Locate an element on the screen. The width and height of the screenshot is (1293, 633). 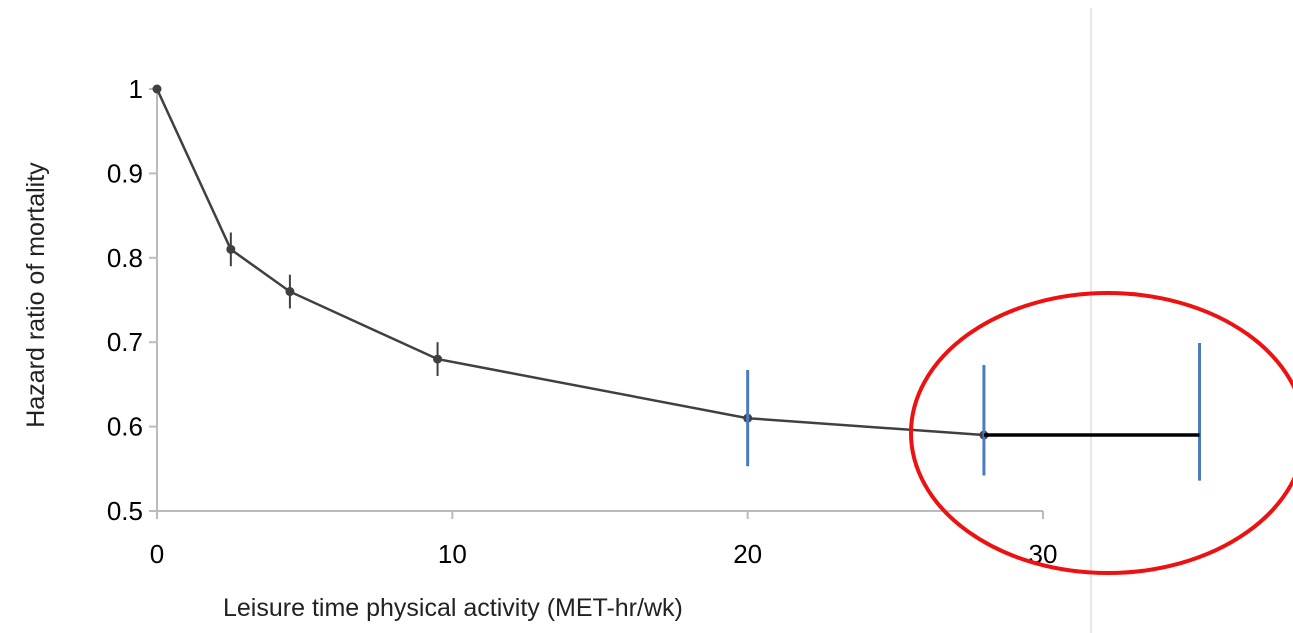
x-tick-labels: 0 10 20 30 is located at coordinates (604, 554).